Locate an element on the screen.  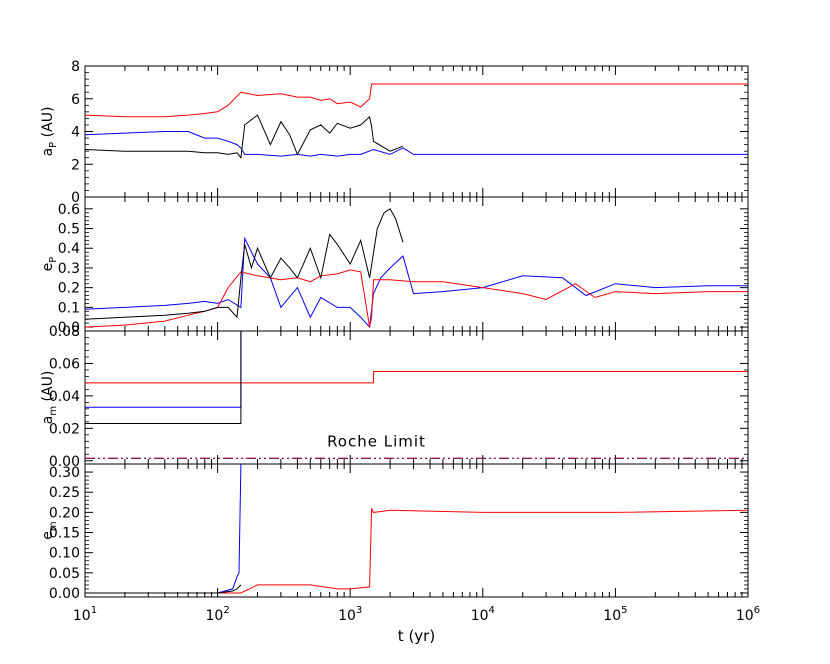
y-axis-label: am (AU) is located at coordinates (49, 398).